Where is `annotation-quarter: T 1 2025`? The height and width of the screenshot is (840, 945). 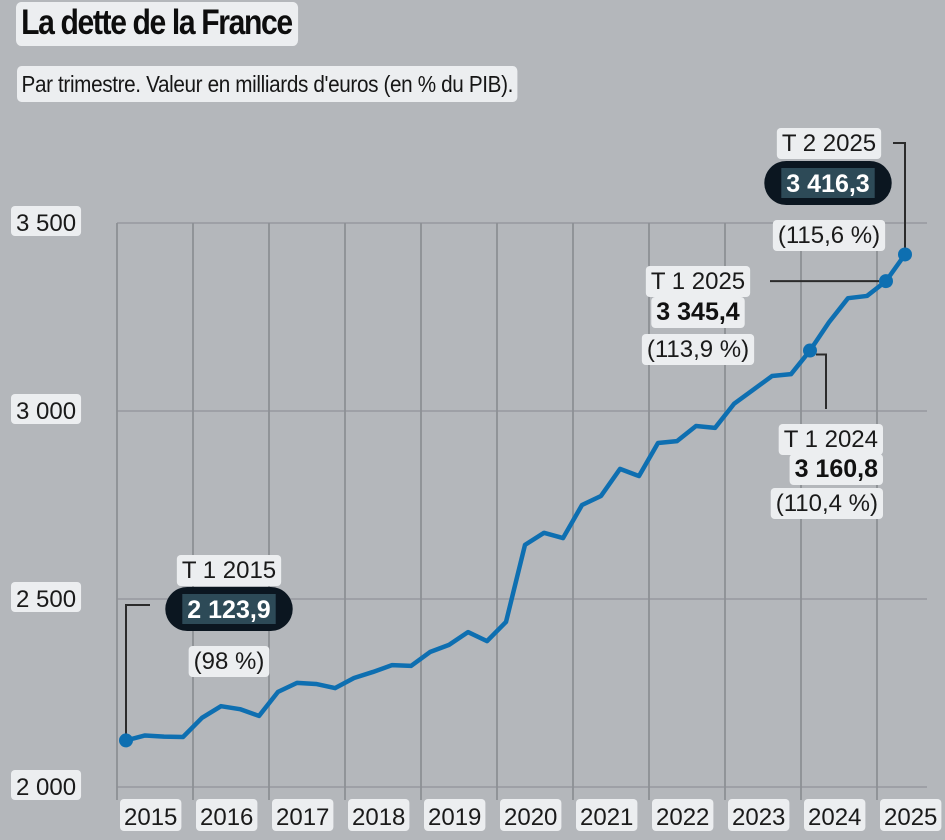 annotation-quarter: T 1 2025 is located at coordinates (698, 281).